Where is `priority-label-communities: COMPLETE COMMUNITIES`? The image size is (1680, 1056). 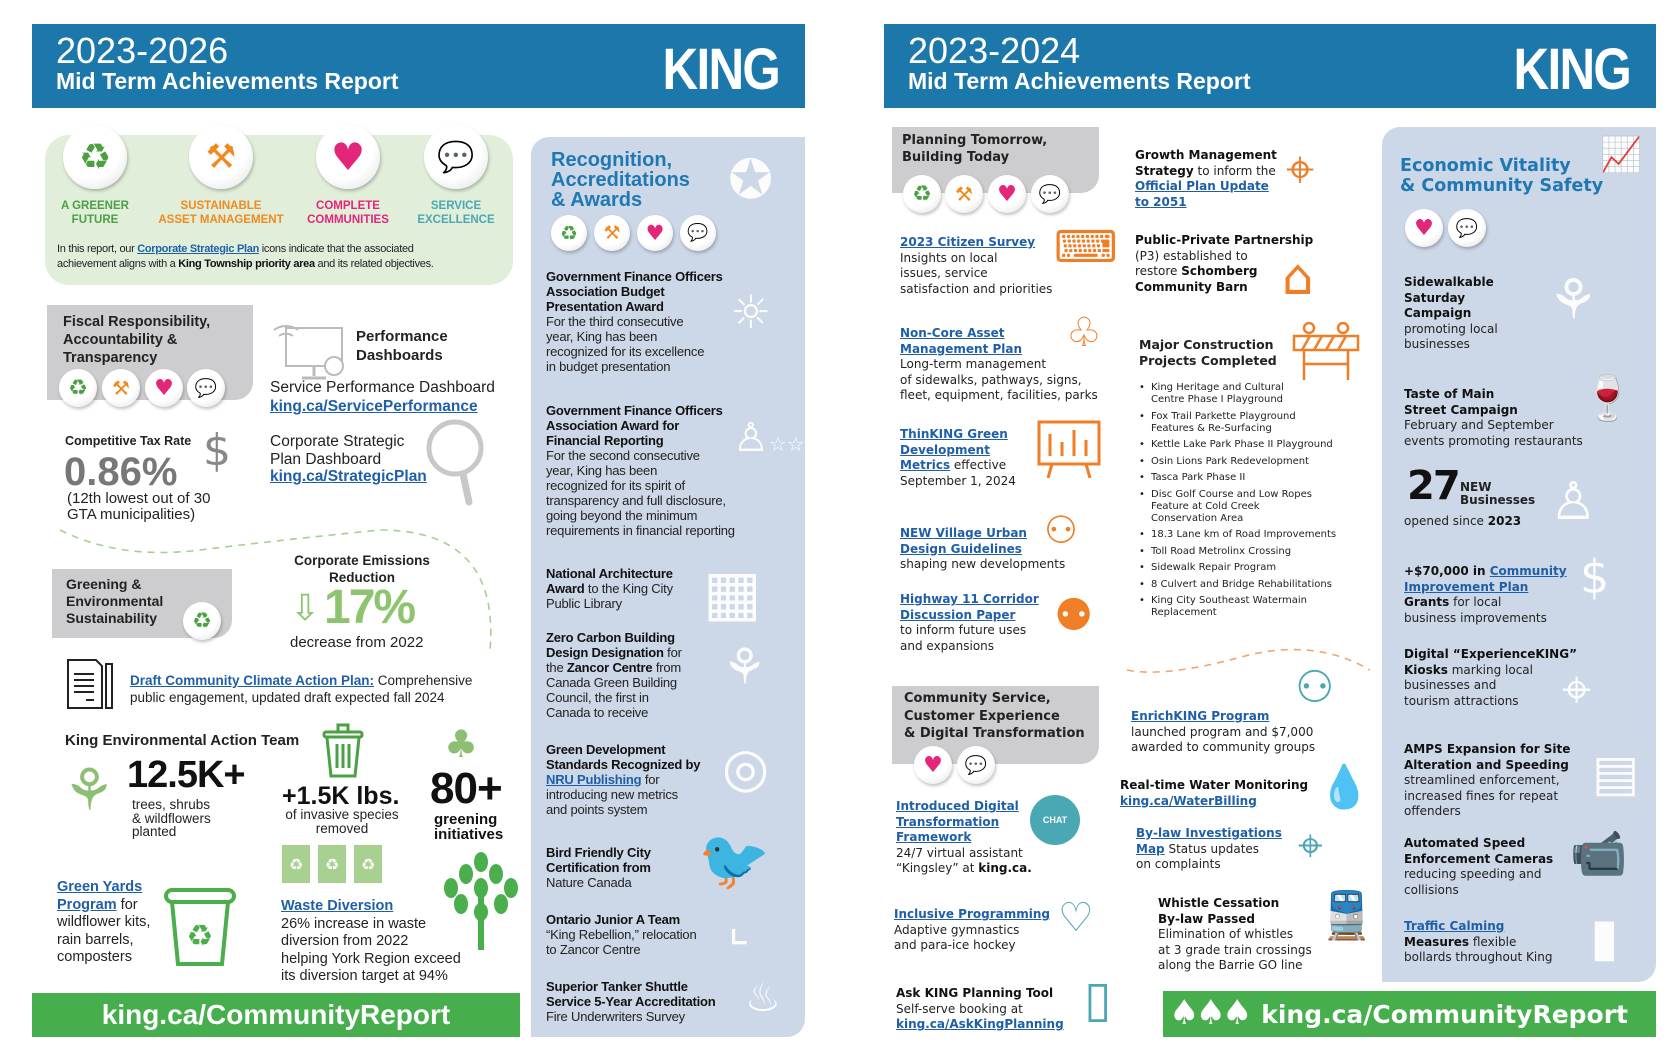 priority-label-communities: COMPLETE COMMUNITIES is located at coordinates (348, 213).